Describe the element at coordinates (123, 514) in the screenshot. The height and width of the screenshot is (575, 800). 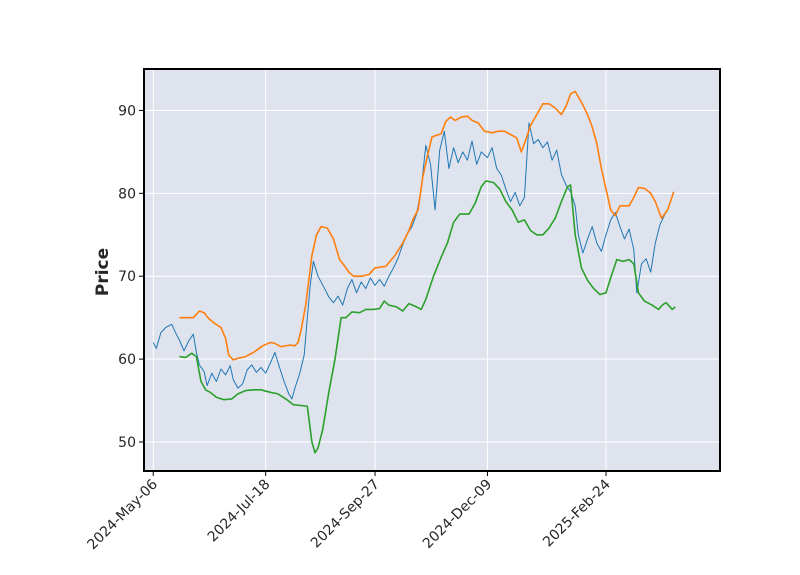
I see `x-tick-label: 2024-May-06` at that location.